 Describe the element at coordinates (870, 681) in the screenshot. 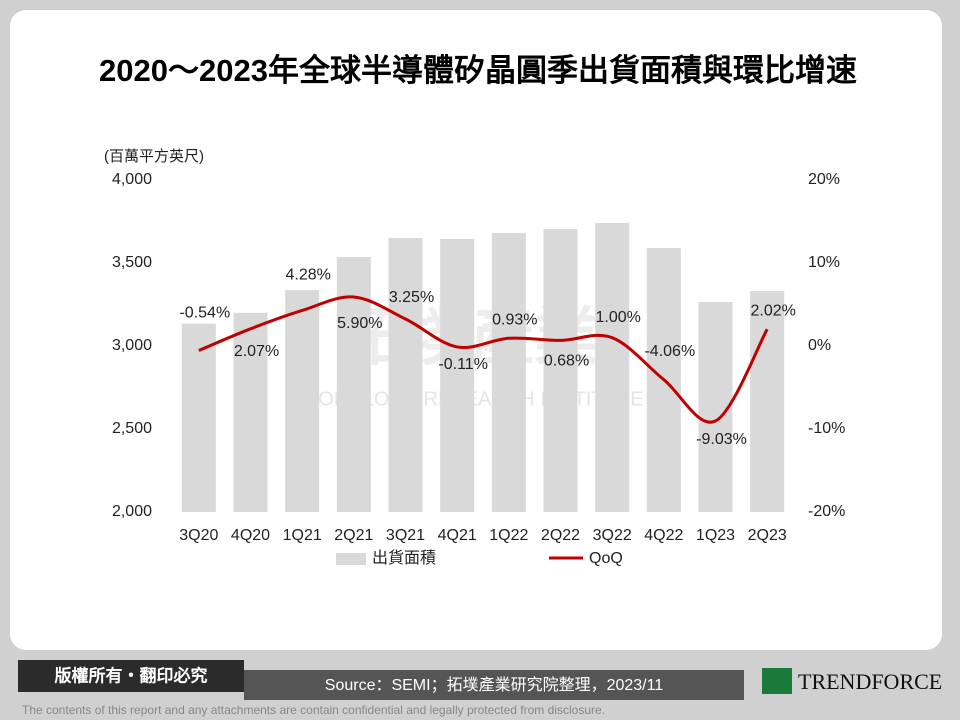

I see `brand: TRENDFORCE` at that location.